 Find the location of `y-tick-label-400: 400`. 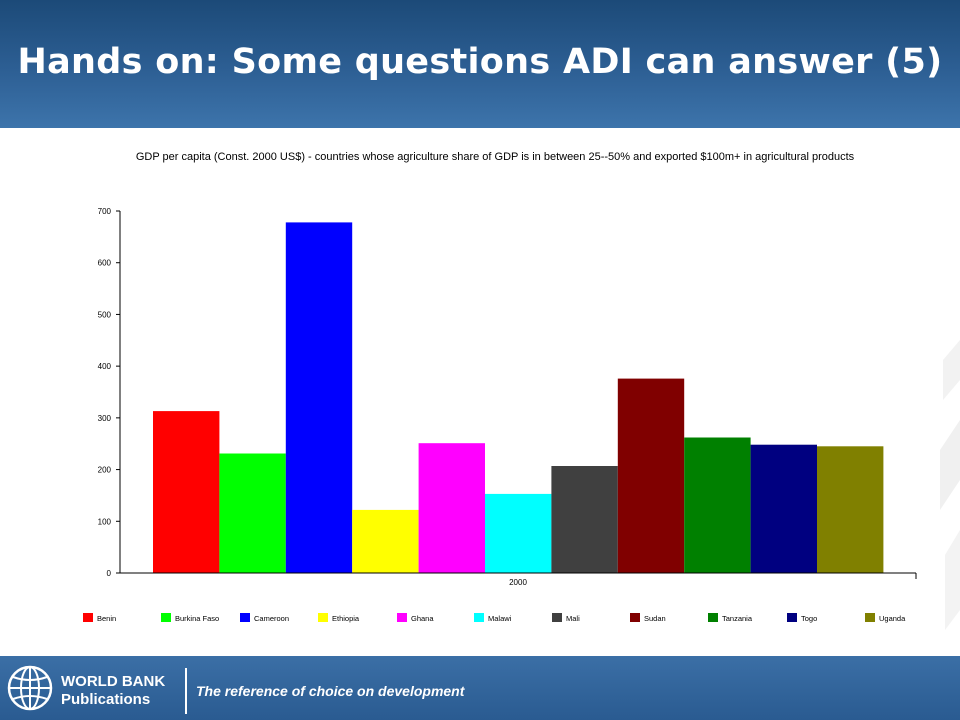

y-tick-label-400: 400 is located at coordinates (105, 366).